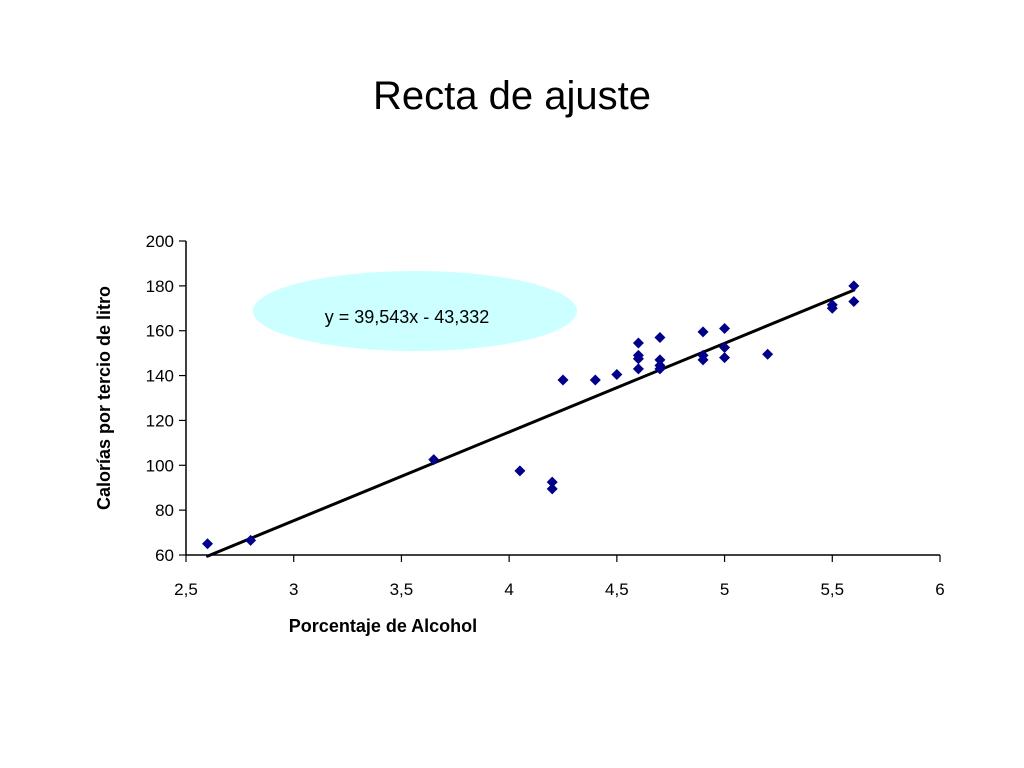 This screenshot has width=1024, height=768. What do you see at coordinates (160, 241) in the screenshot?
I see `y-tick-label: 200` at bounding box center [160, 241].